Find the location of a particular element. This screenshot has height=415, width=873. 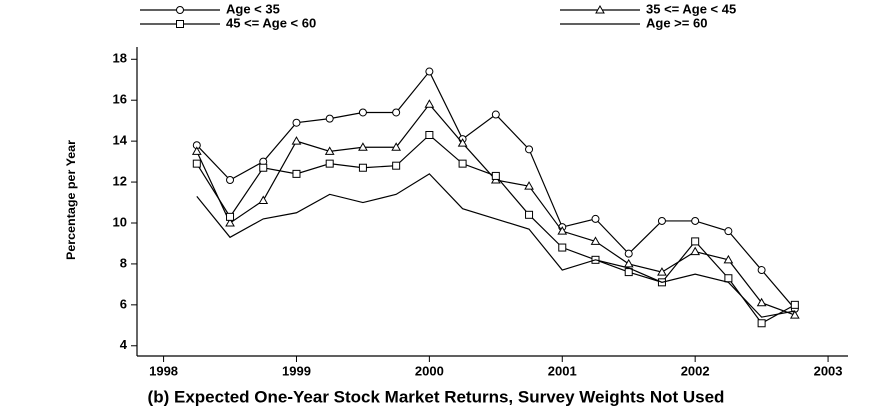

x-tick-label: 2001 is located at coordinates (562, 370).